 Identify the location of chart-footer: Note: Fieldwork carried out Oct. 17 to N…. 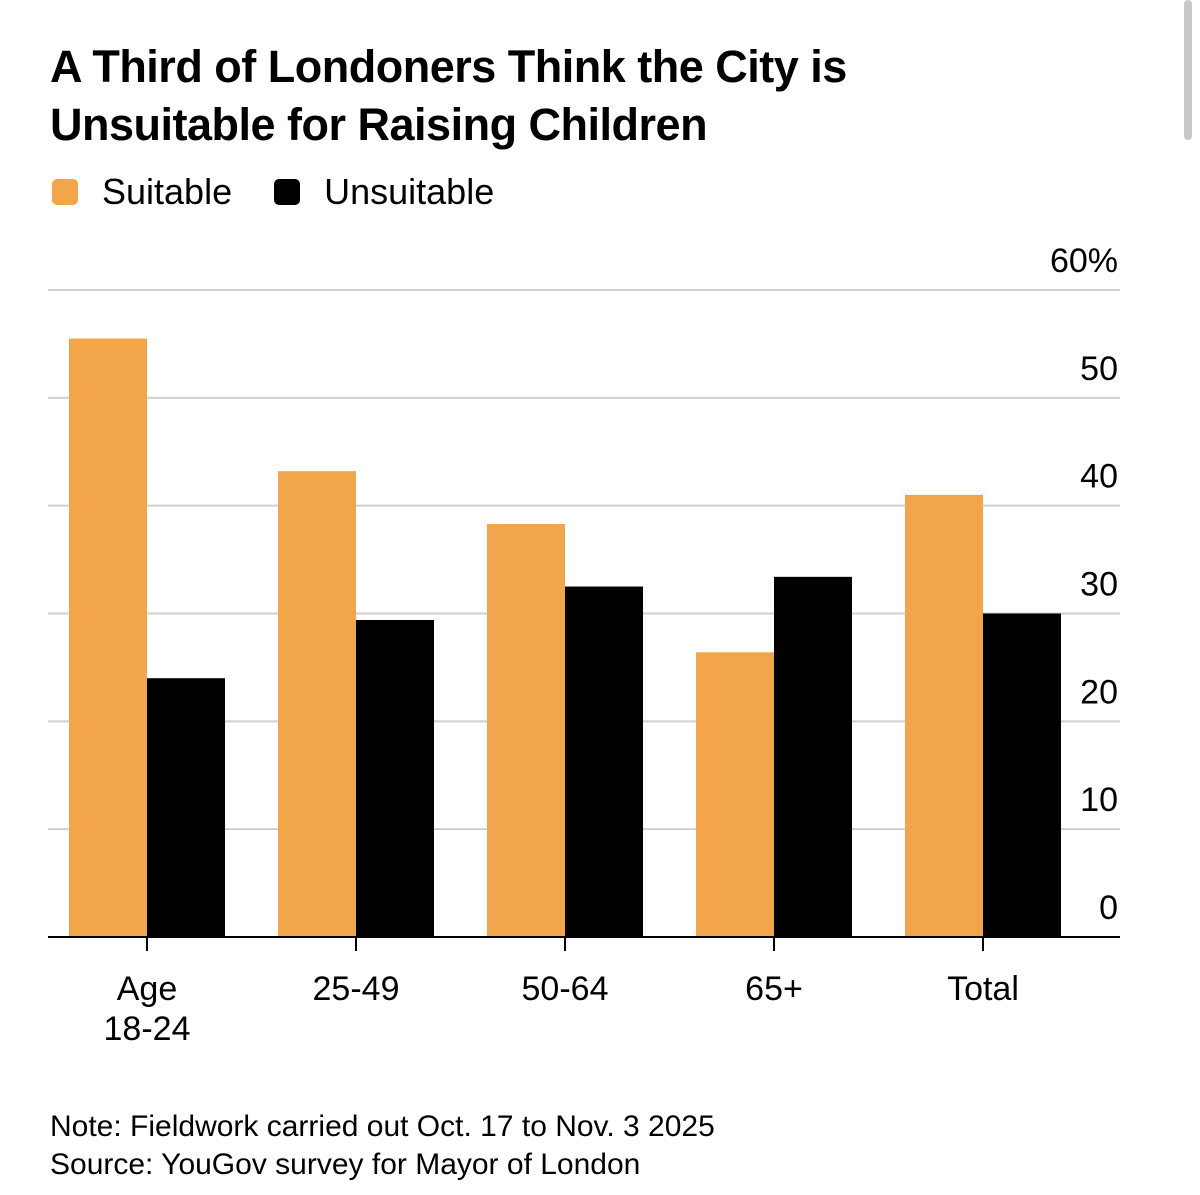
(382, 1146).